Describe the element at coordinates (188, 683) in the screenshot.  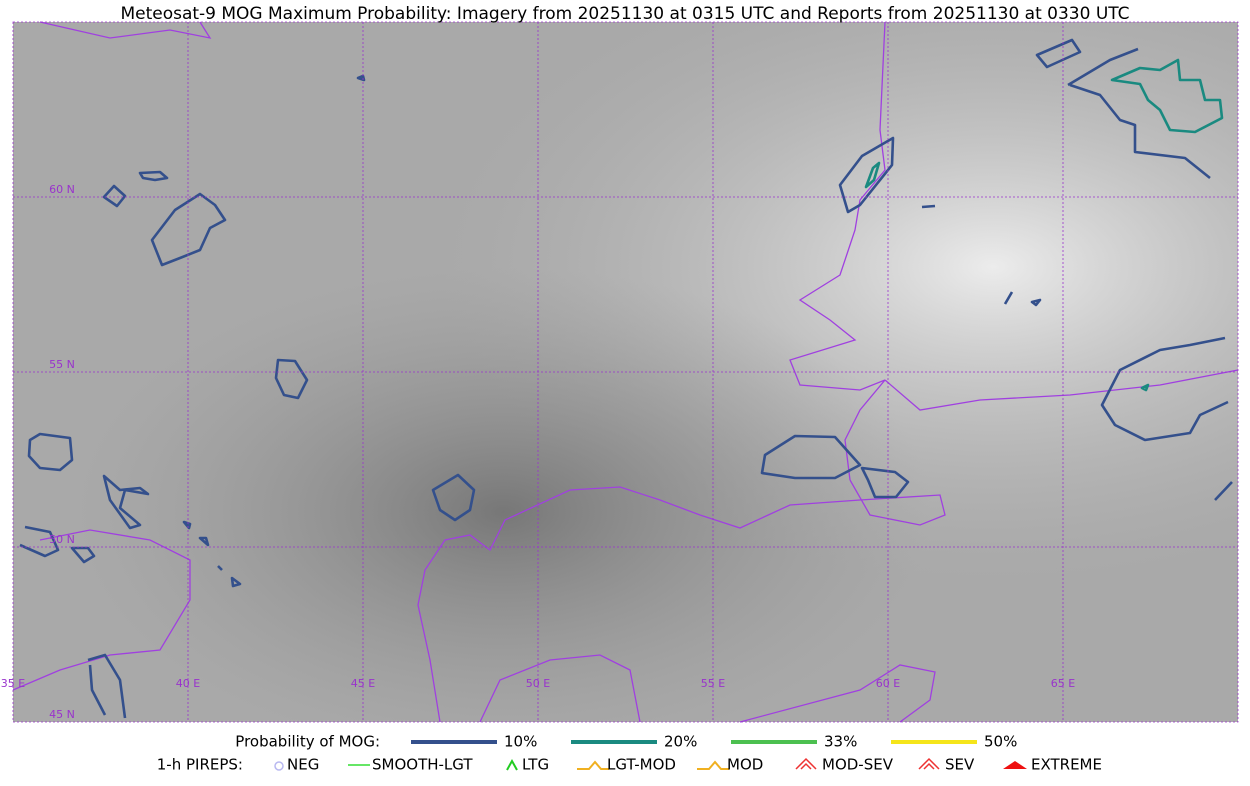
I see `lon-label: 40 E` at that location.